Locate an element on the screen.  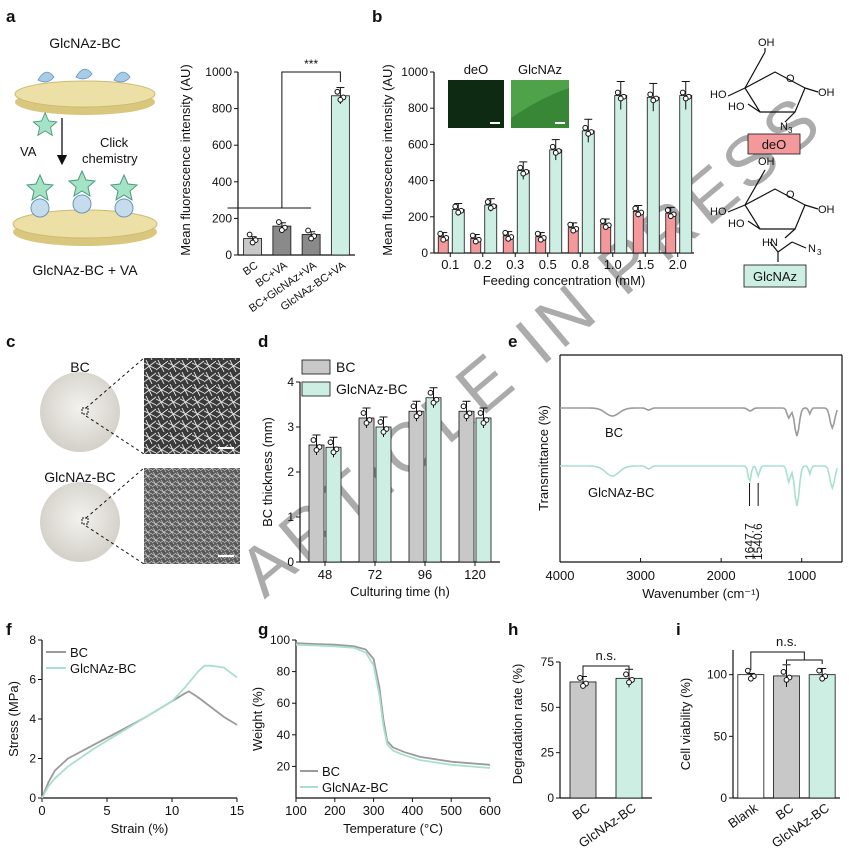
bar-deO-2.0 is located at coordinates (671, 233).